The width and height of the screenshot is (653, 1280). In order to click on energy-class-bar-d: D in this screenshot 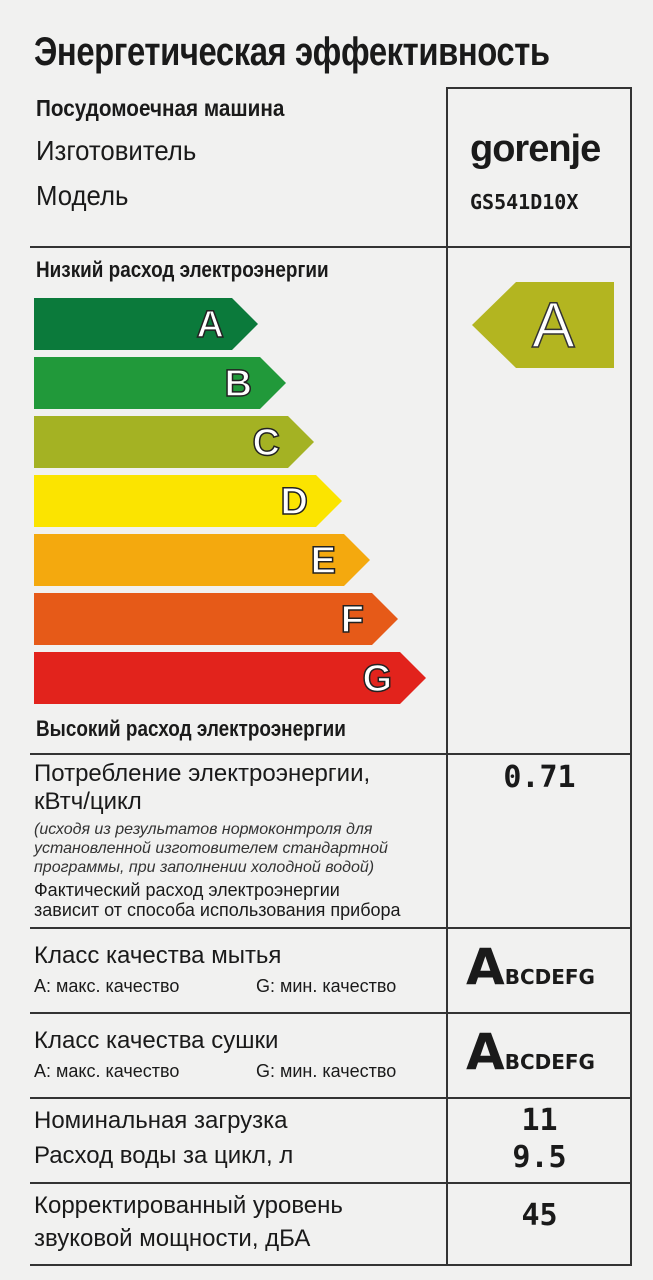, I will do `click(188, 501)`.